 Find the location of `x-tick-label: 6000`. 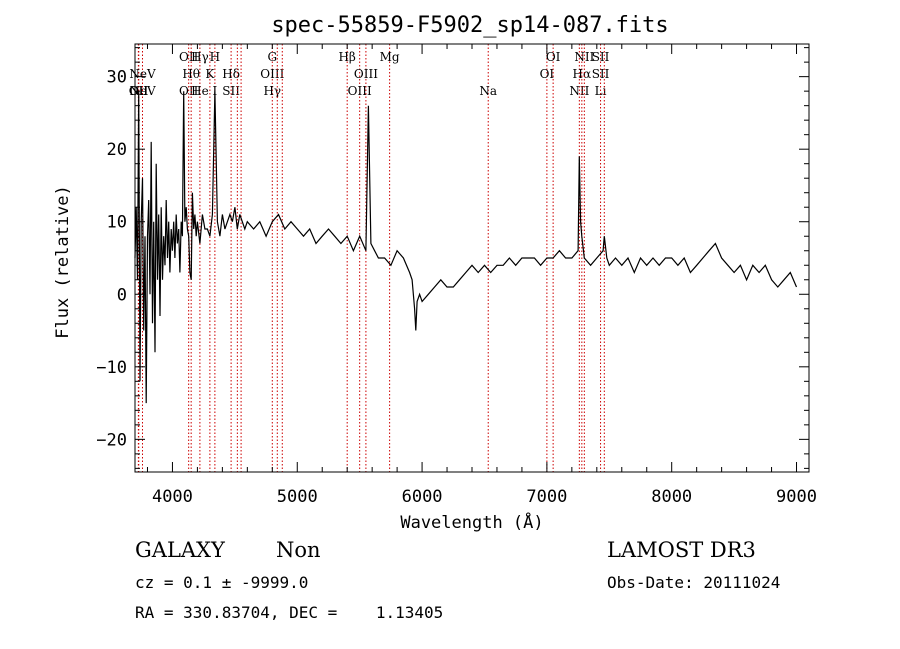

x-tick-label: 6000 is located at coordinates (422, 497).